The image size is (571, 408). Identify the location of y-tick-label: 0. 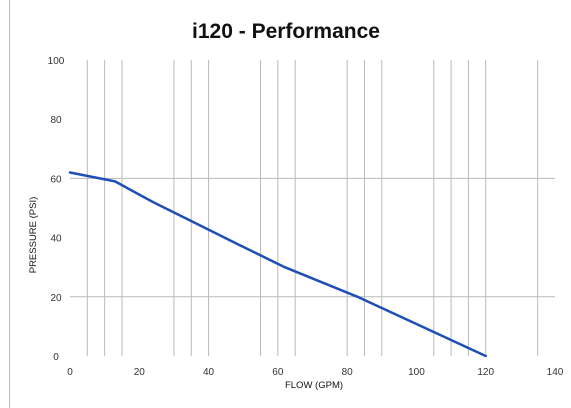
(56, 357).